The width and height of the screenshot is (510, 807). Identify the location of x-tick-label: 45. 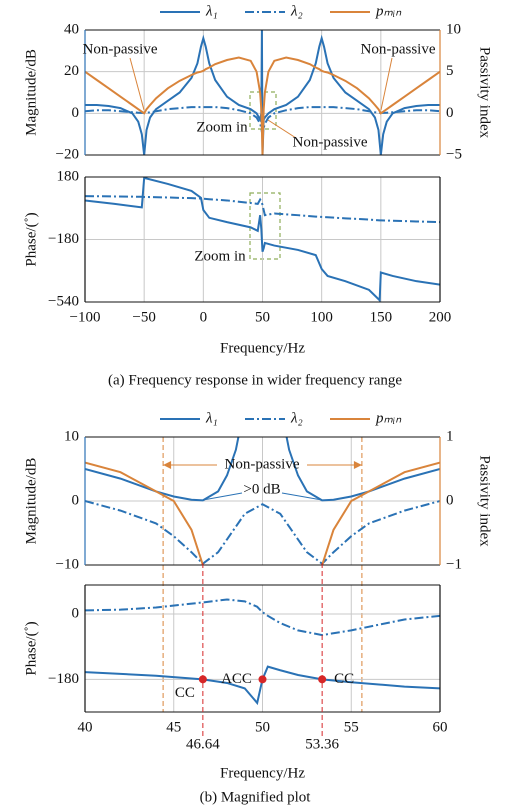
(173, 727).